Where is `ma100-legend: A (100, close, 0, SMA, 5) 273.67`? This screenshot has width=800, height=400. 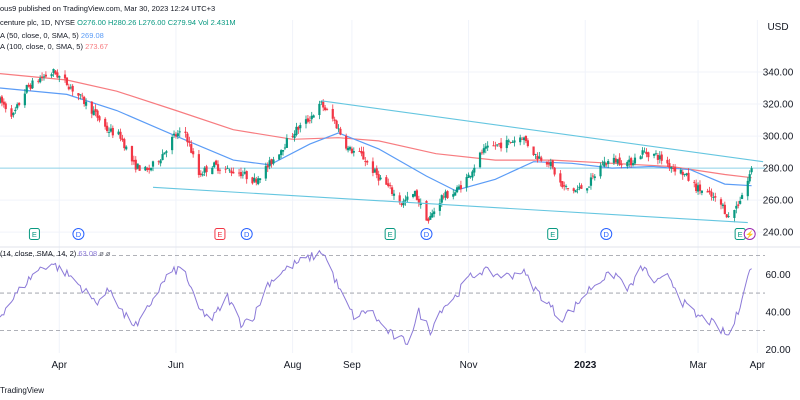 ma100-legend: A (100, close, 0, SMA, 5) 273.67 is located at coordinates (54, 46).